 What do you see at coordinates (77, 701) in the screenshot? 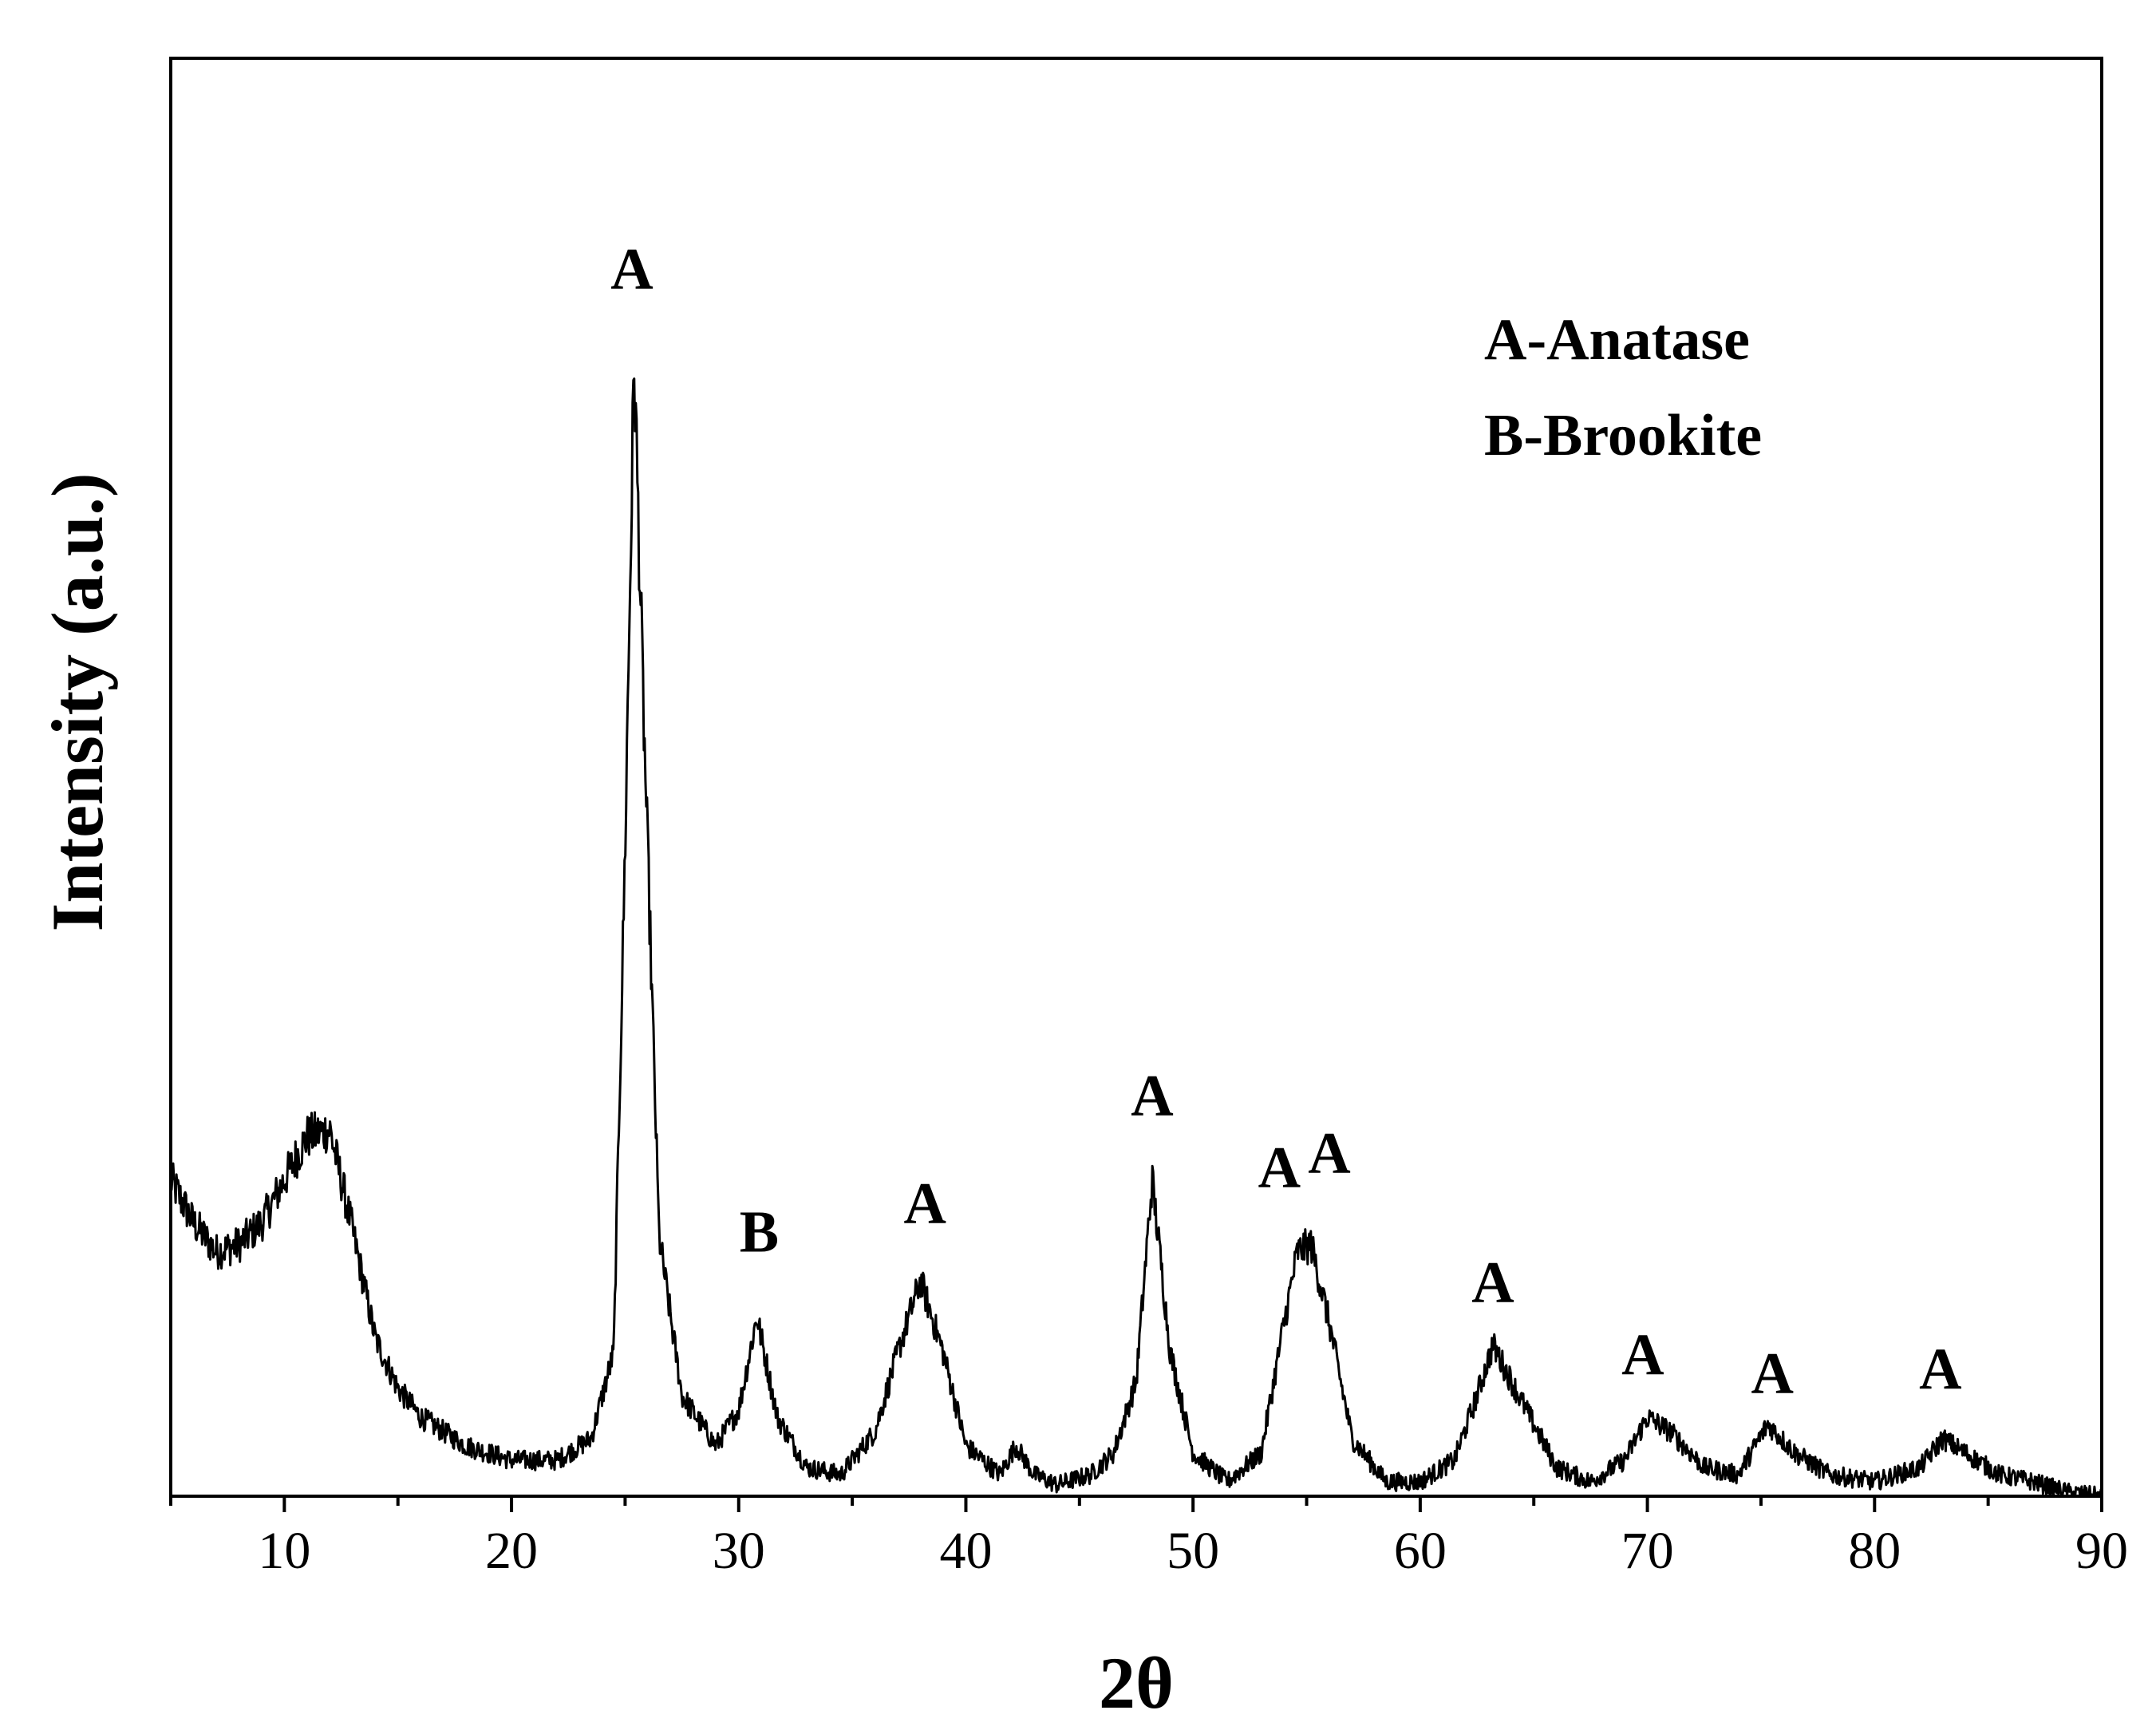
I see `y-axis-title: Intensity (a.u.)` at bounding box center [77, 701].